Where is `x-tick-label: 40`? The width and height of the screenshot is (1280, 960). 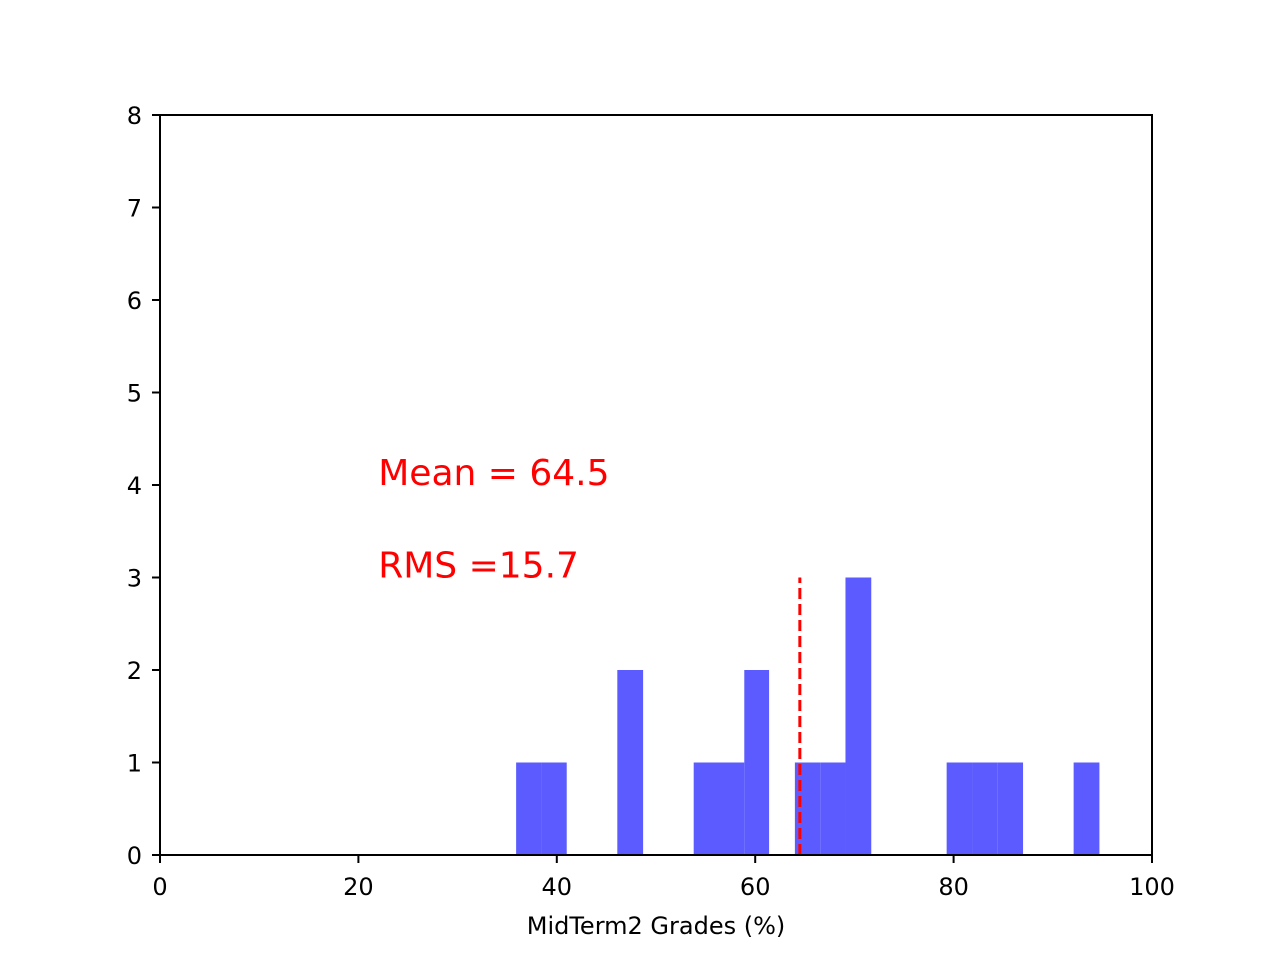
x-tick-label: 40 is located at coordinates (557, 887).